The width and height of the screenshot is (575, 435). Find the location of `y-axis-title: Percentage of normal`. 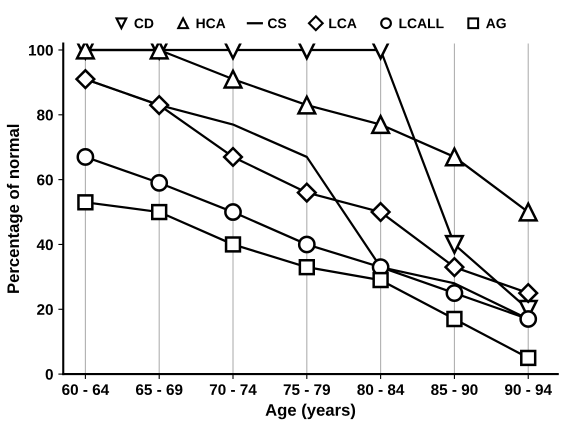

y-axis-title: Percentage of normal is located at coordinates (14, 208).